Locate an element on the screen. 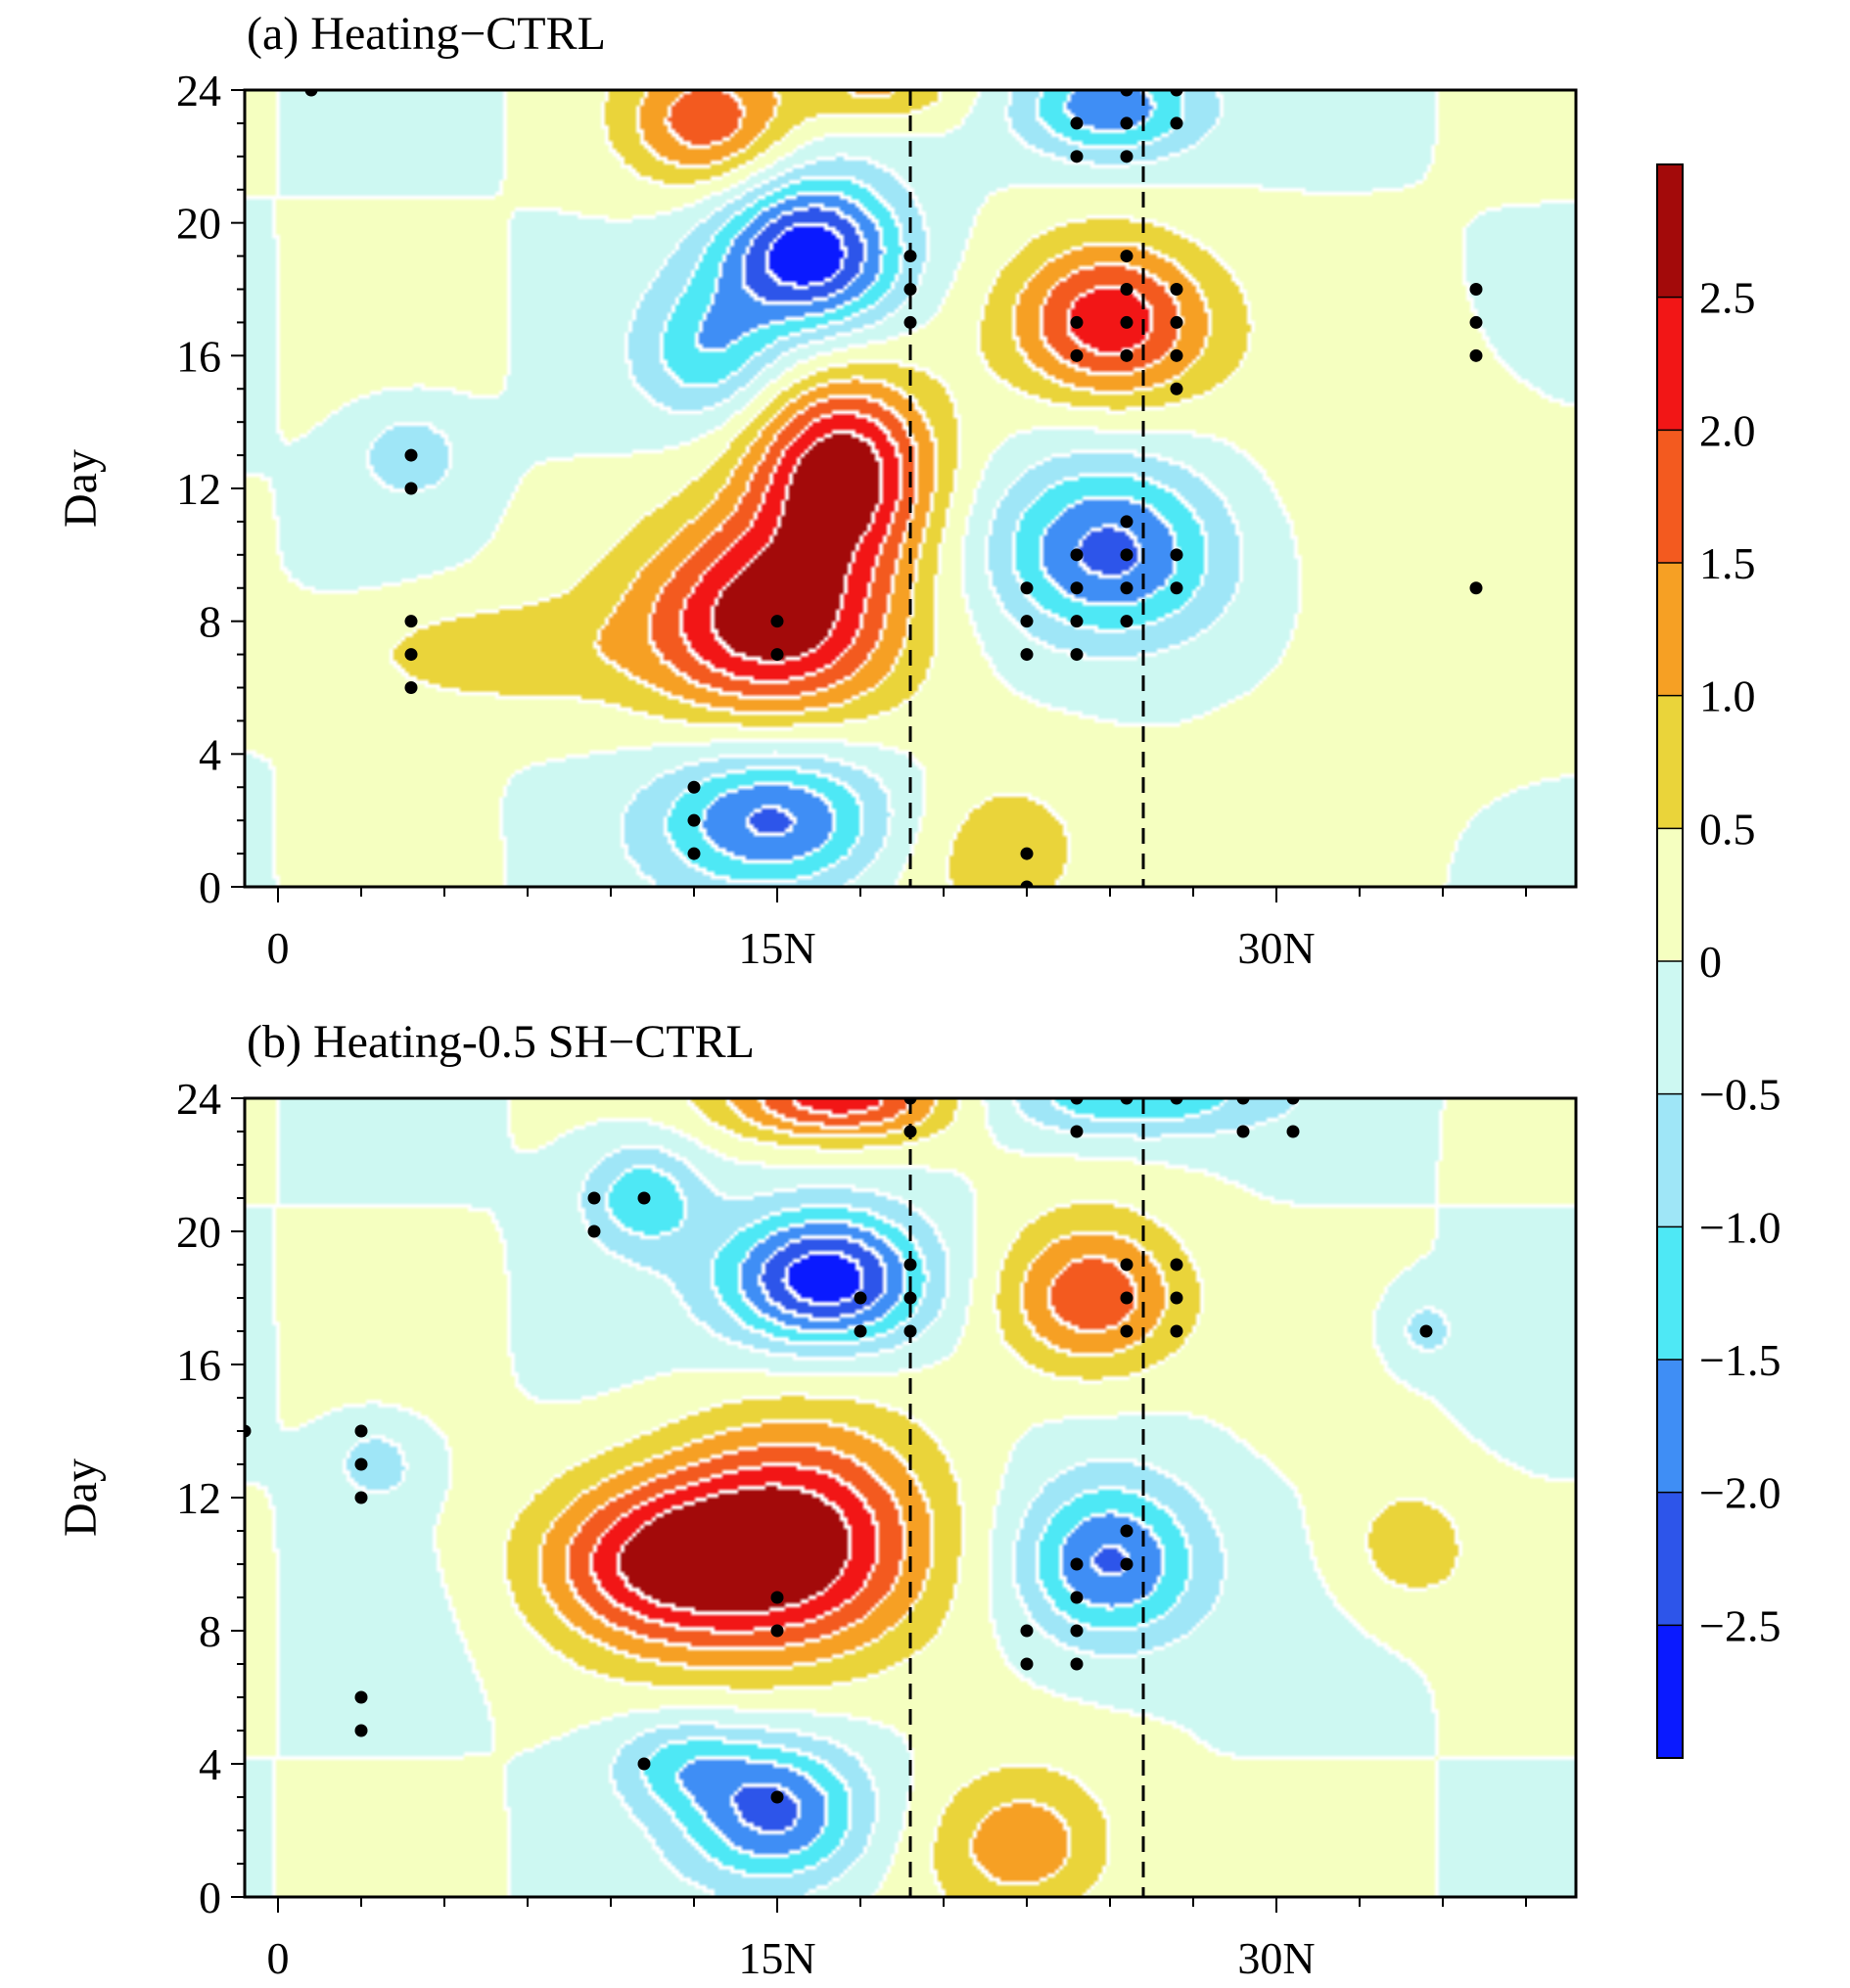 Image resolution: width=1850 pixels, height=1988 pixels. colorbar-label: 2.0 is located at coordinates (1727, 430).